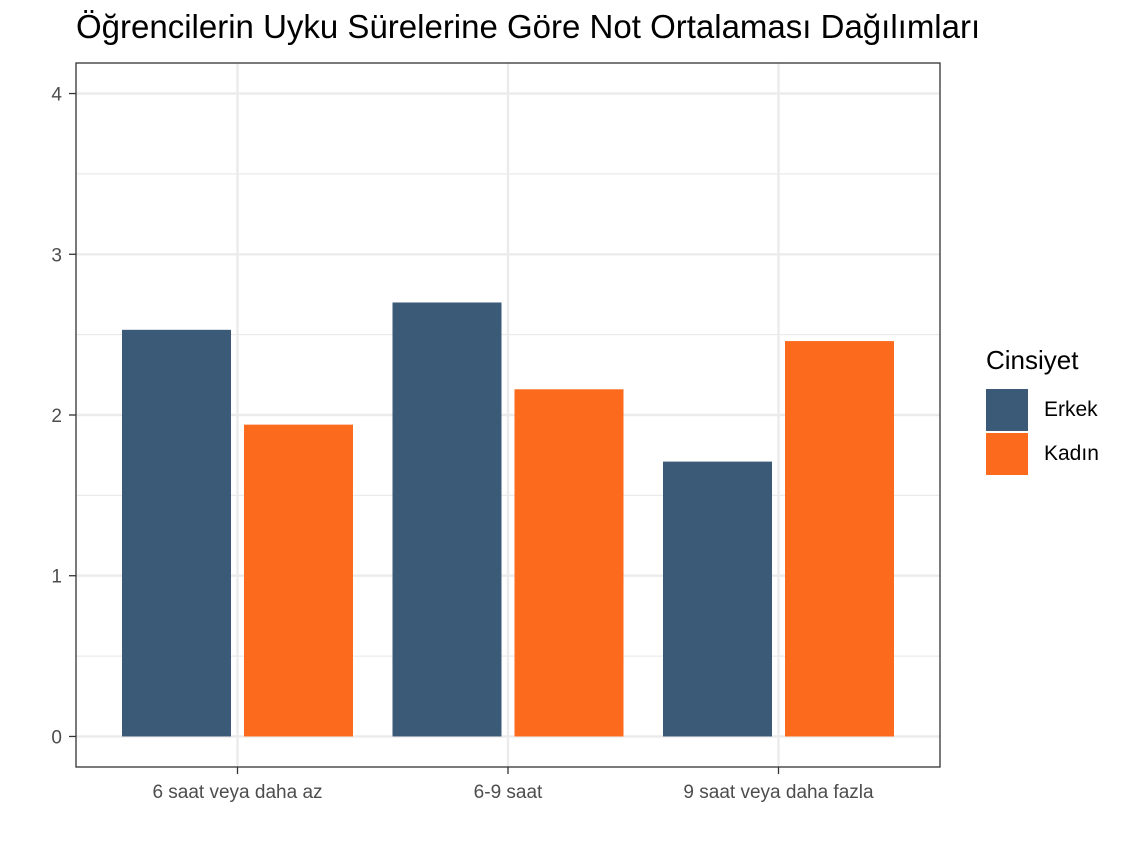  I want to click on legend-title: Cinsiyet, so click(1032, 360).